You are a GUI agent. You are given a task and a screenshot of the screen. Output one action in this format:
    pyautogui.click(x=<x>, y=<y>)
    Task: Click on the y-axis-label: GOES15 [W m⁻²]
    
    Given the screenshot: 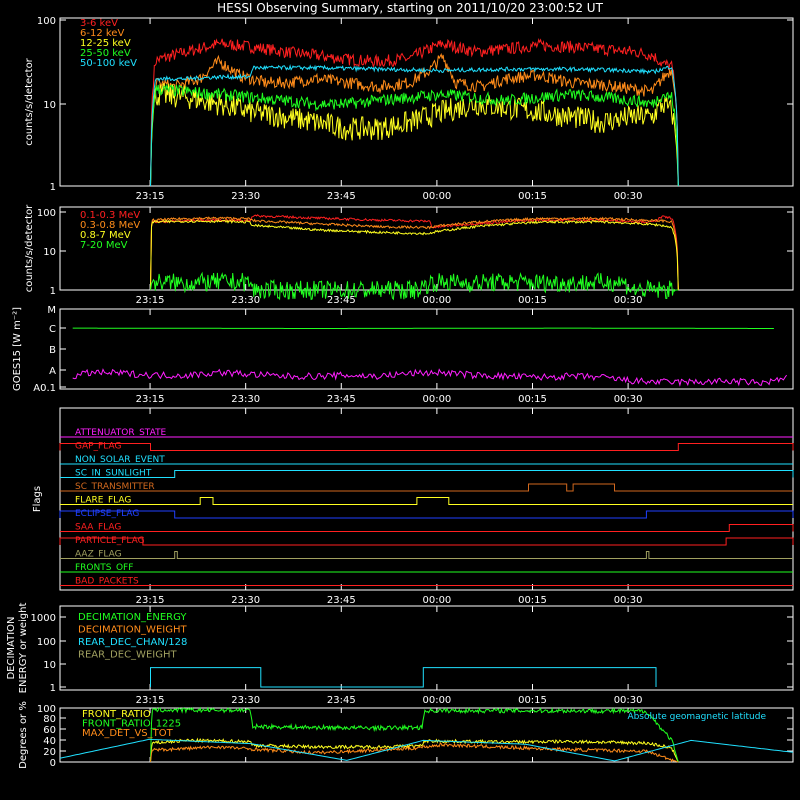 What is the action you would take?
    pyautogui.click(x=17, y=349)
    